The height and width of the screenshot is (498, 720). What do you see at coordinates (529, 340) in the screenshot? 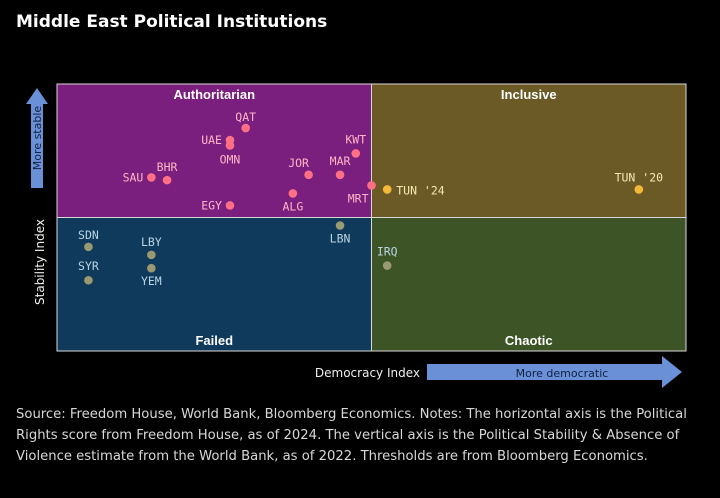
I see `quadrant-label-chaotic: Chaotic` at bounding box center [529, 340].